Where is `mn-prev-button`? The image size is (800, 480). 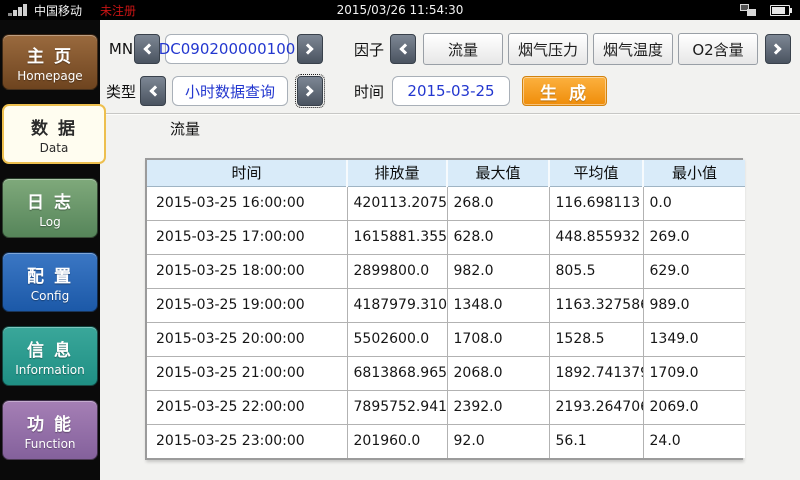
mn-prev-button is located at coordinates (147, 49).